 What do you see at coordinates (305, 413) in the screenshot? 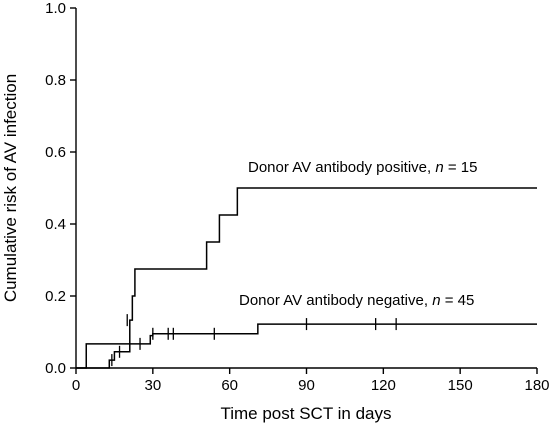
I see `x-axis-title: Time post SCT in days` at bounding box center [305, 413].